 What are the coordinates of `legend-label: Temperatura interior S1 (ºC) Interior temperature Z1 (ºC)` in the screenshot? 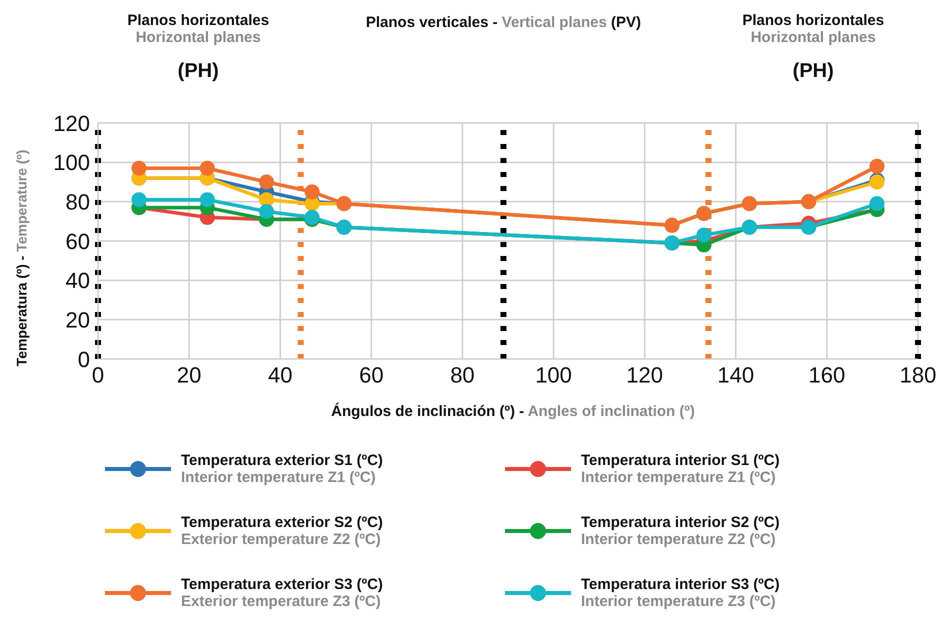 It's located at (680, 469).